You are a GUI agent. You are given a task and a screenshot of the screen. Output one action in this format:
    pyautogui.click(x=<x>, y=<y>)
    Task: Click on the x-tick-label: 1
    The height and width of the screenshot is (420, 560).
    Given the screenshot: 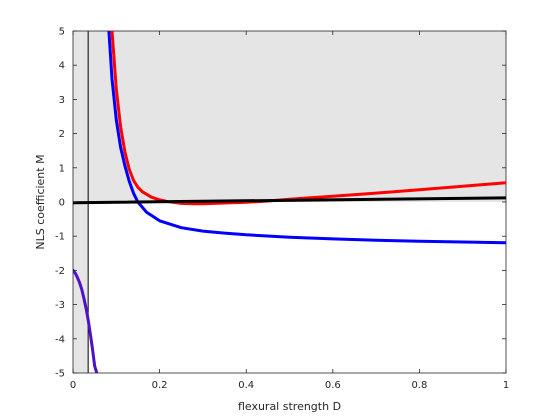 What is the action you would take?
    pyautogui.click(x=506, y=385)
    